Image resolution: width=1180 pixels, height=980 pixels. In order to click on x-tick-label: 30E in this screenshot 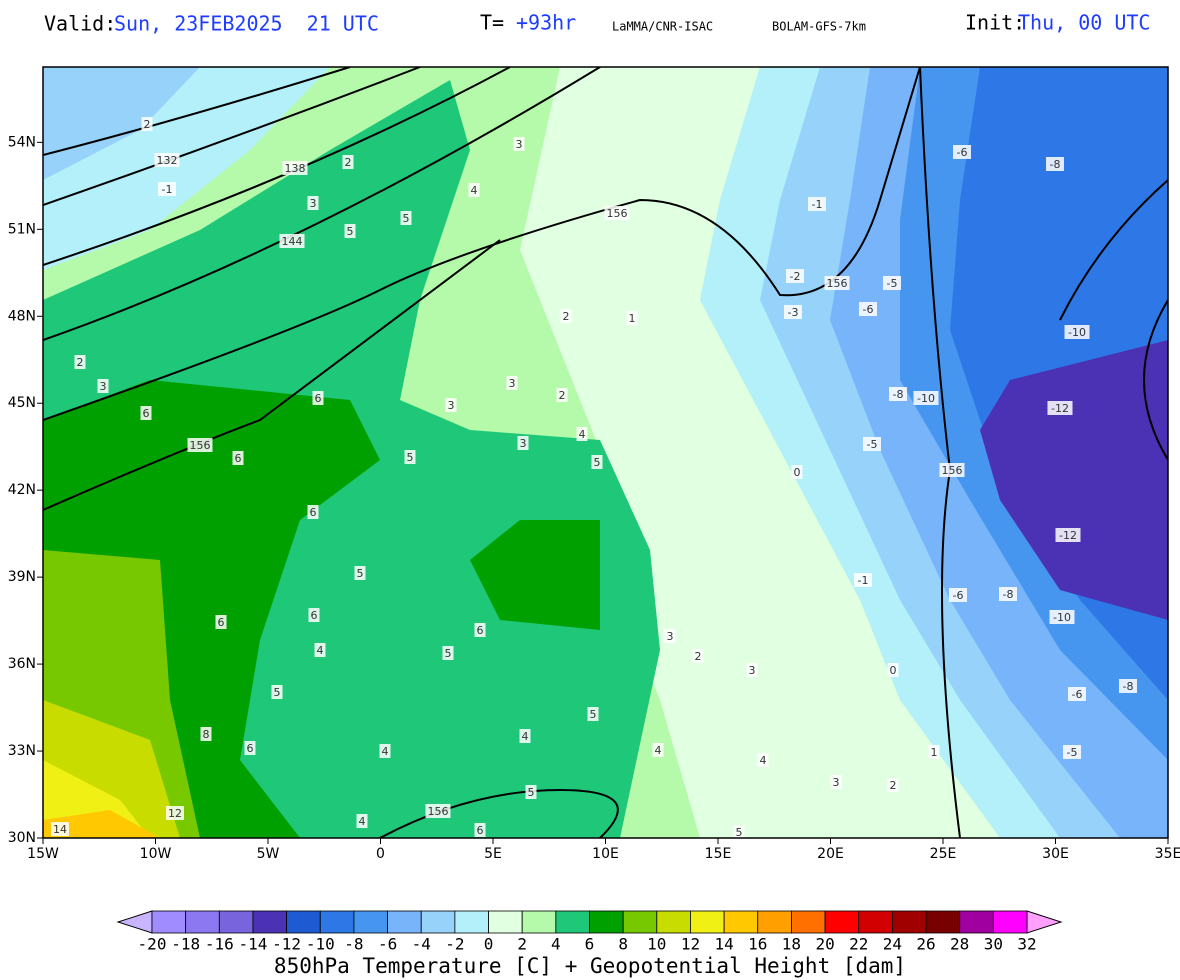, I will do `click(1055, 854)`.